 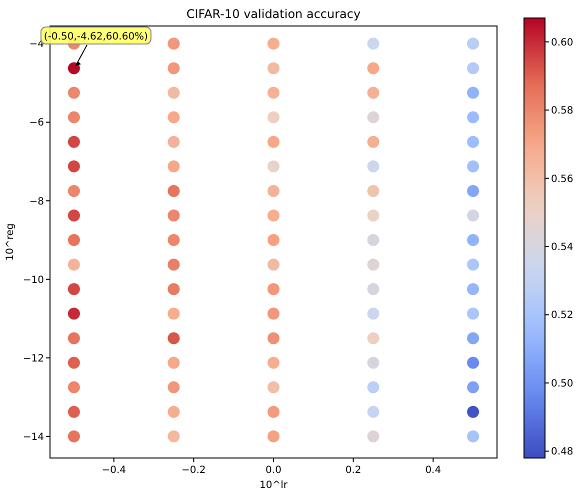 I want to click on x-tick-label: 0.0, so click(x=274, y=470).